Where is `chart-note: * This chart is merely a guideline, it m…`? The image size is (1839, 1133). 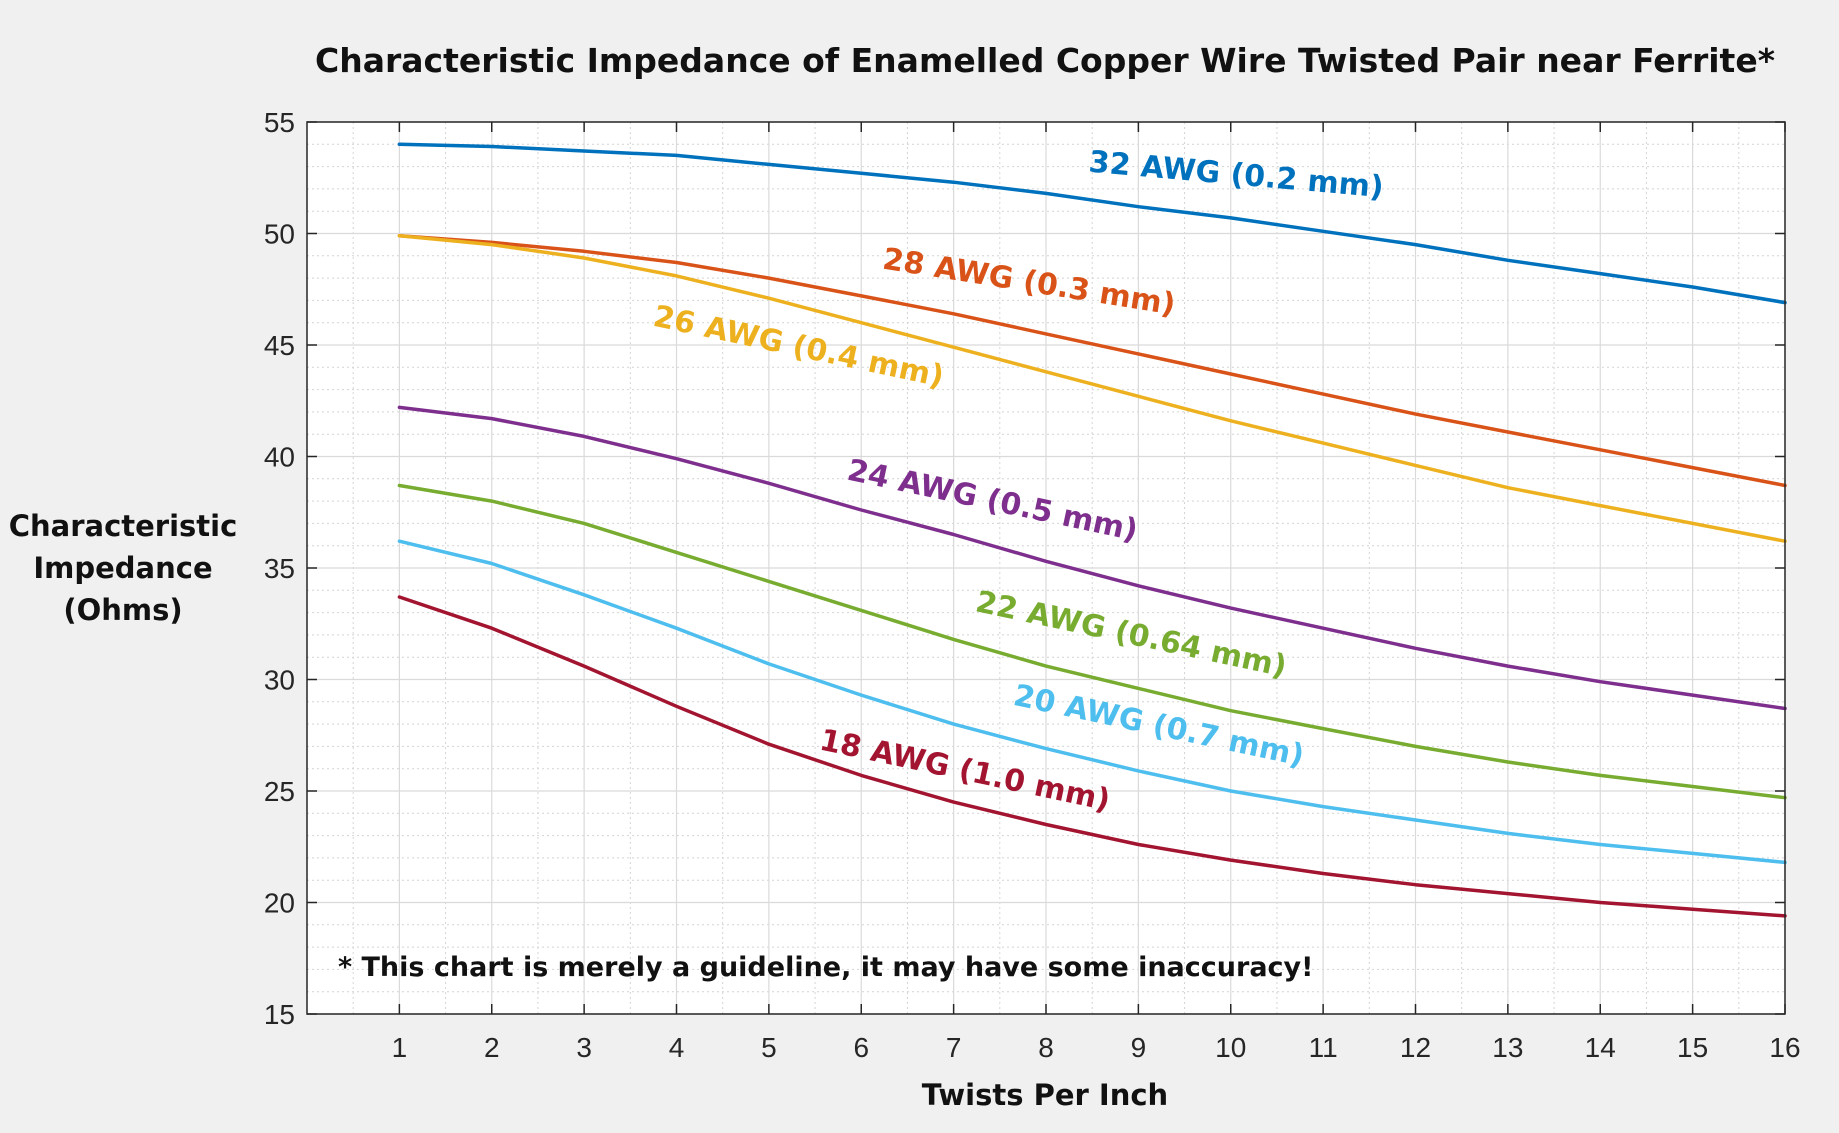 chart-note: * This chart is merely a guideline, it m… is located at coordinates (825, 967).